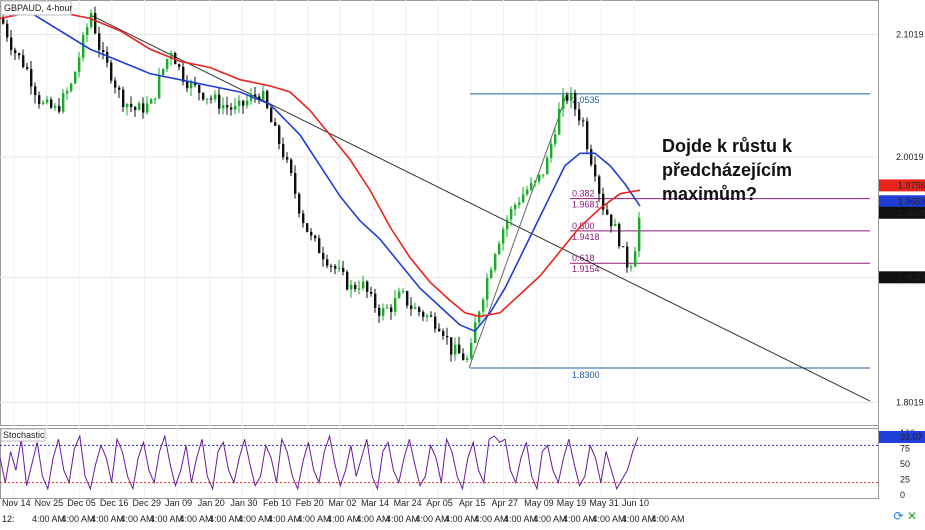 The image size is (925, 530). Describe the element at coordinates (78, 519) in the screenshot. I see `x-time-label-1: 4:00 AM` at that location.